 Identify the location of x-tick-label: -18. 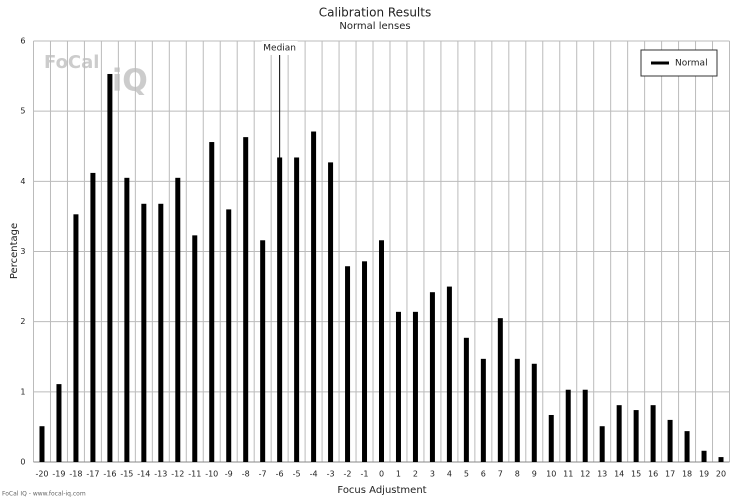
(75, 474).